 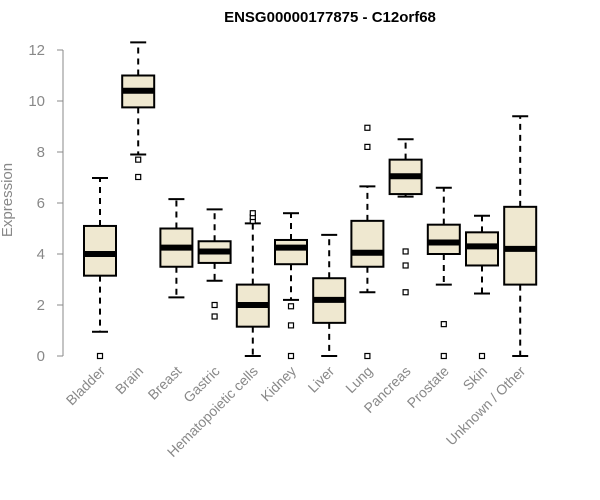 I want to click on box-bladder, so click(x=100, y=268).